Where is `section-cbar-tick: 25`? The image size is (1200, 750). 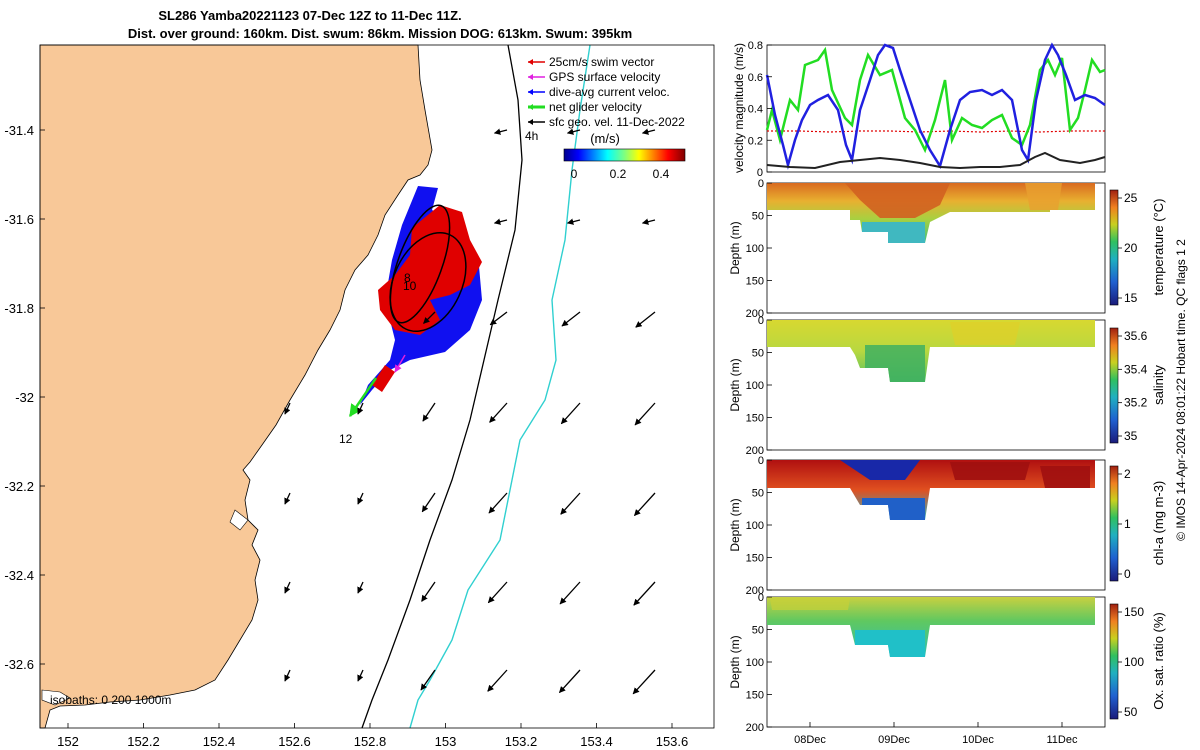 section-cbar-tick: 25 is located at coordinates (1131, 198).